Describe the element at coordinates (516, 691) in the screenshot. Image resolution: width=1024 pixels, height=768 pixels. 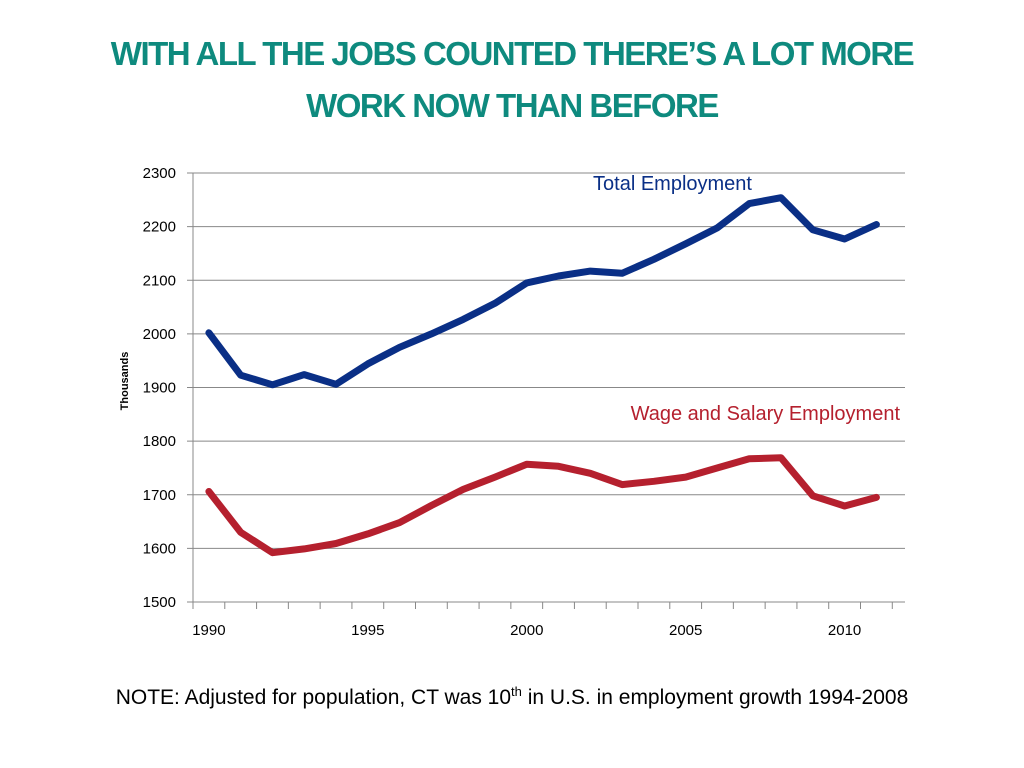
I see `footnote-superscript: th` at that location.